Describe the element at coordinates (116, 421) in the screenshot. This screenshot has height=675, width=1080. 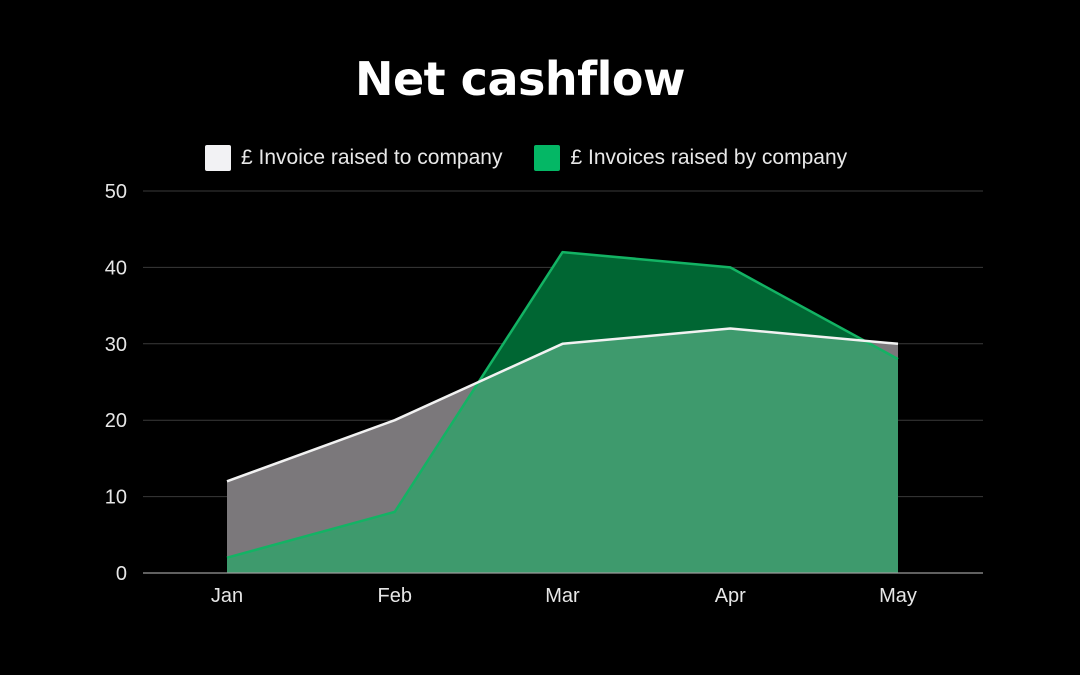
I see `y-tick-label: 20` at that location.